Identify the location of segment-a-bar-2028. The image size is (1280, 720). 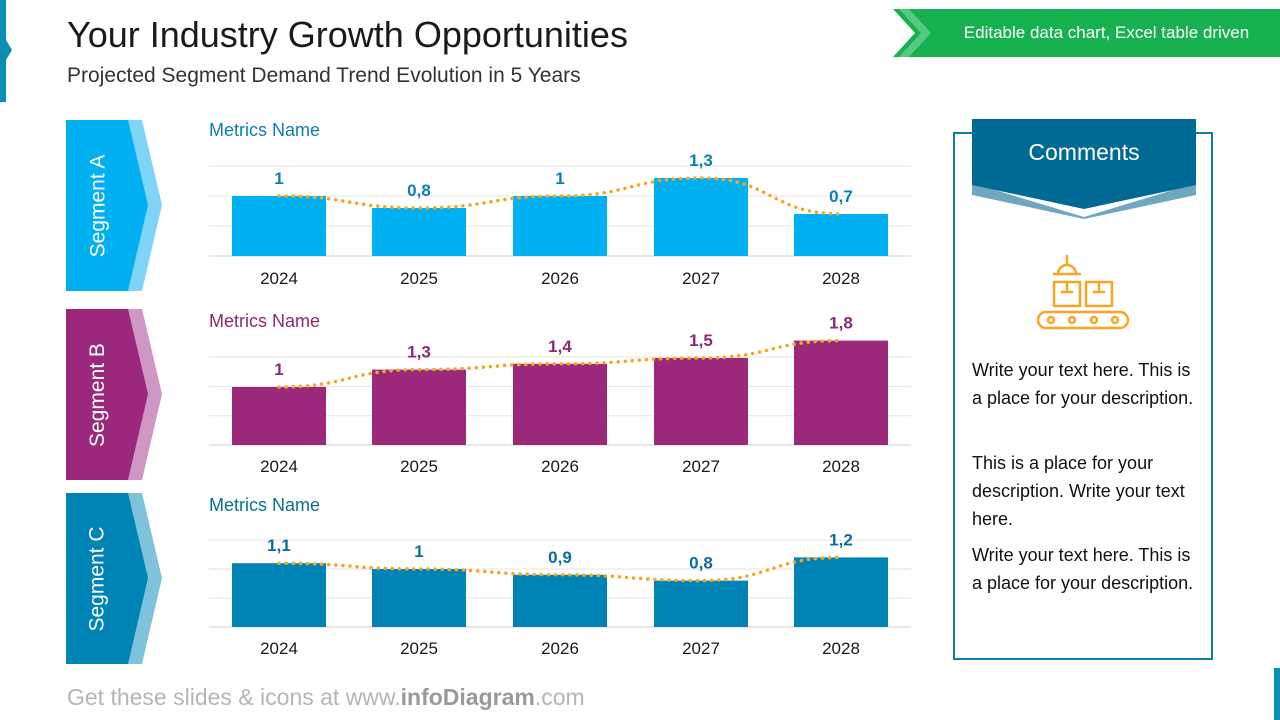
(841, 235).